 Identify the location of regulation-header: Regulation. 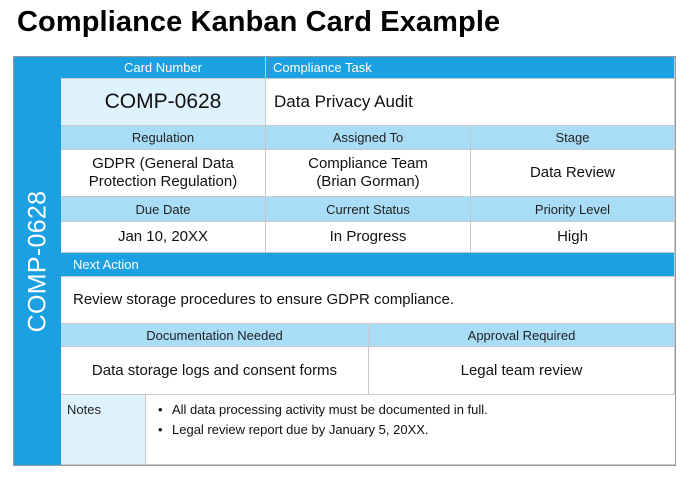
(163, 138).